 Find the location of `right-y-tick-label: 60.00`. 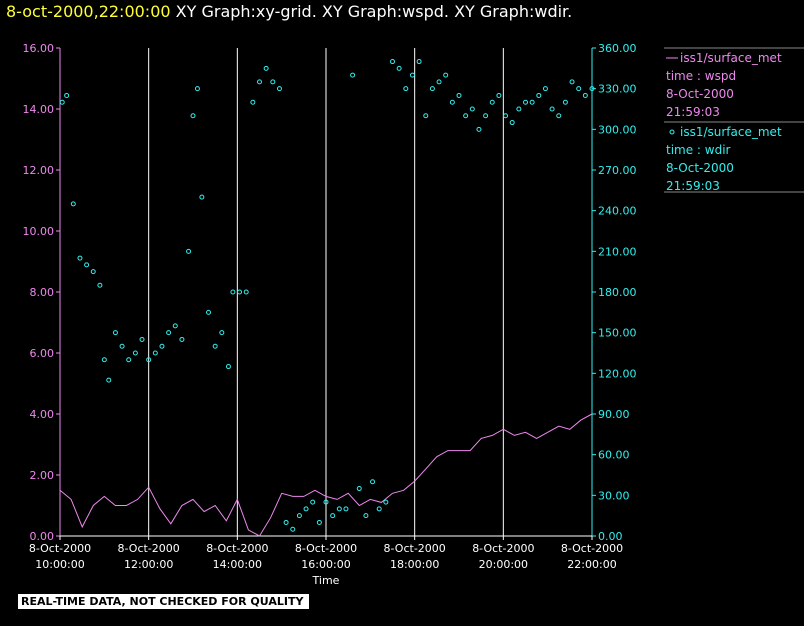

right-y-tick-label: 60.00 is located at coordinates (614, 455).